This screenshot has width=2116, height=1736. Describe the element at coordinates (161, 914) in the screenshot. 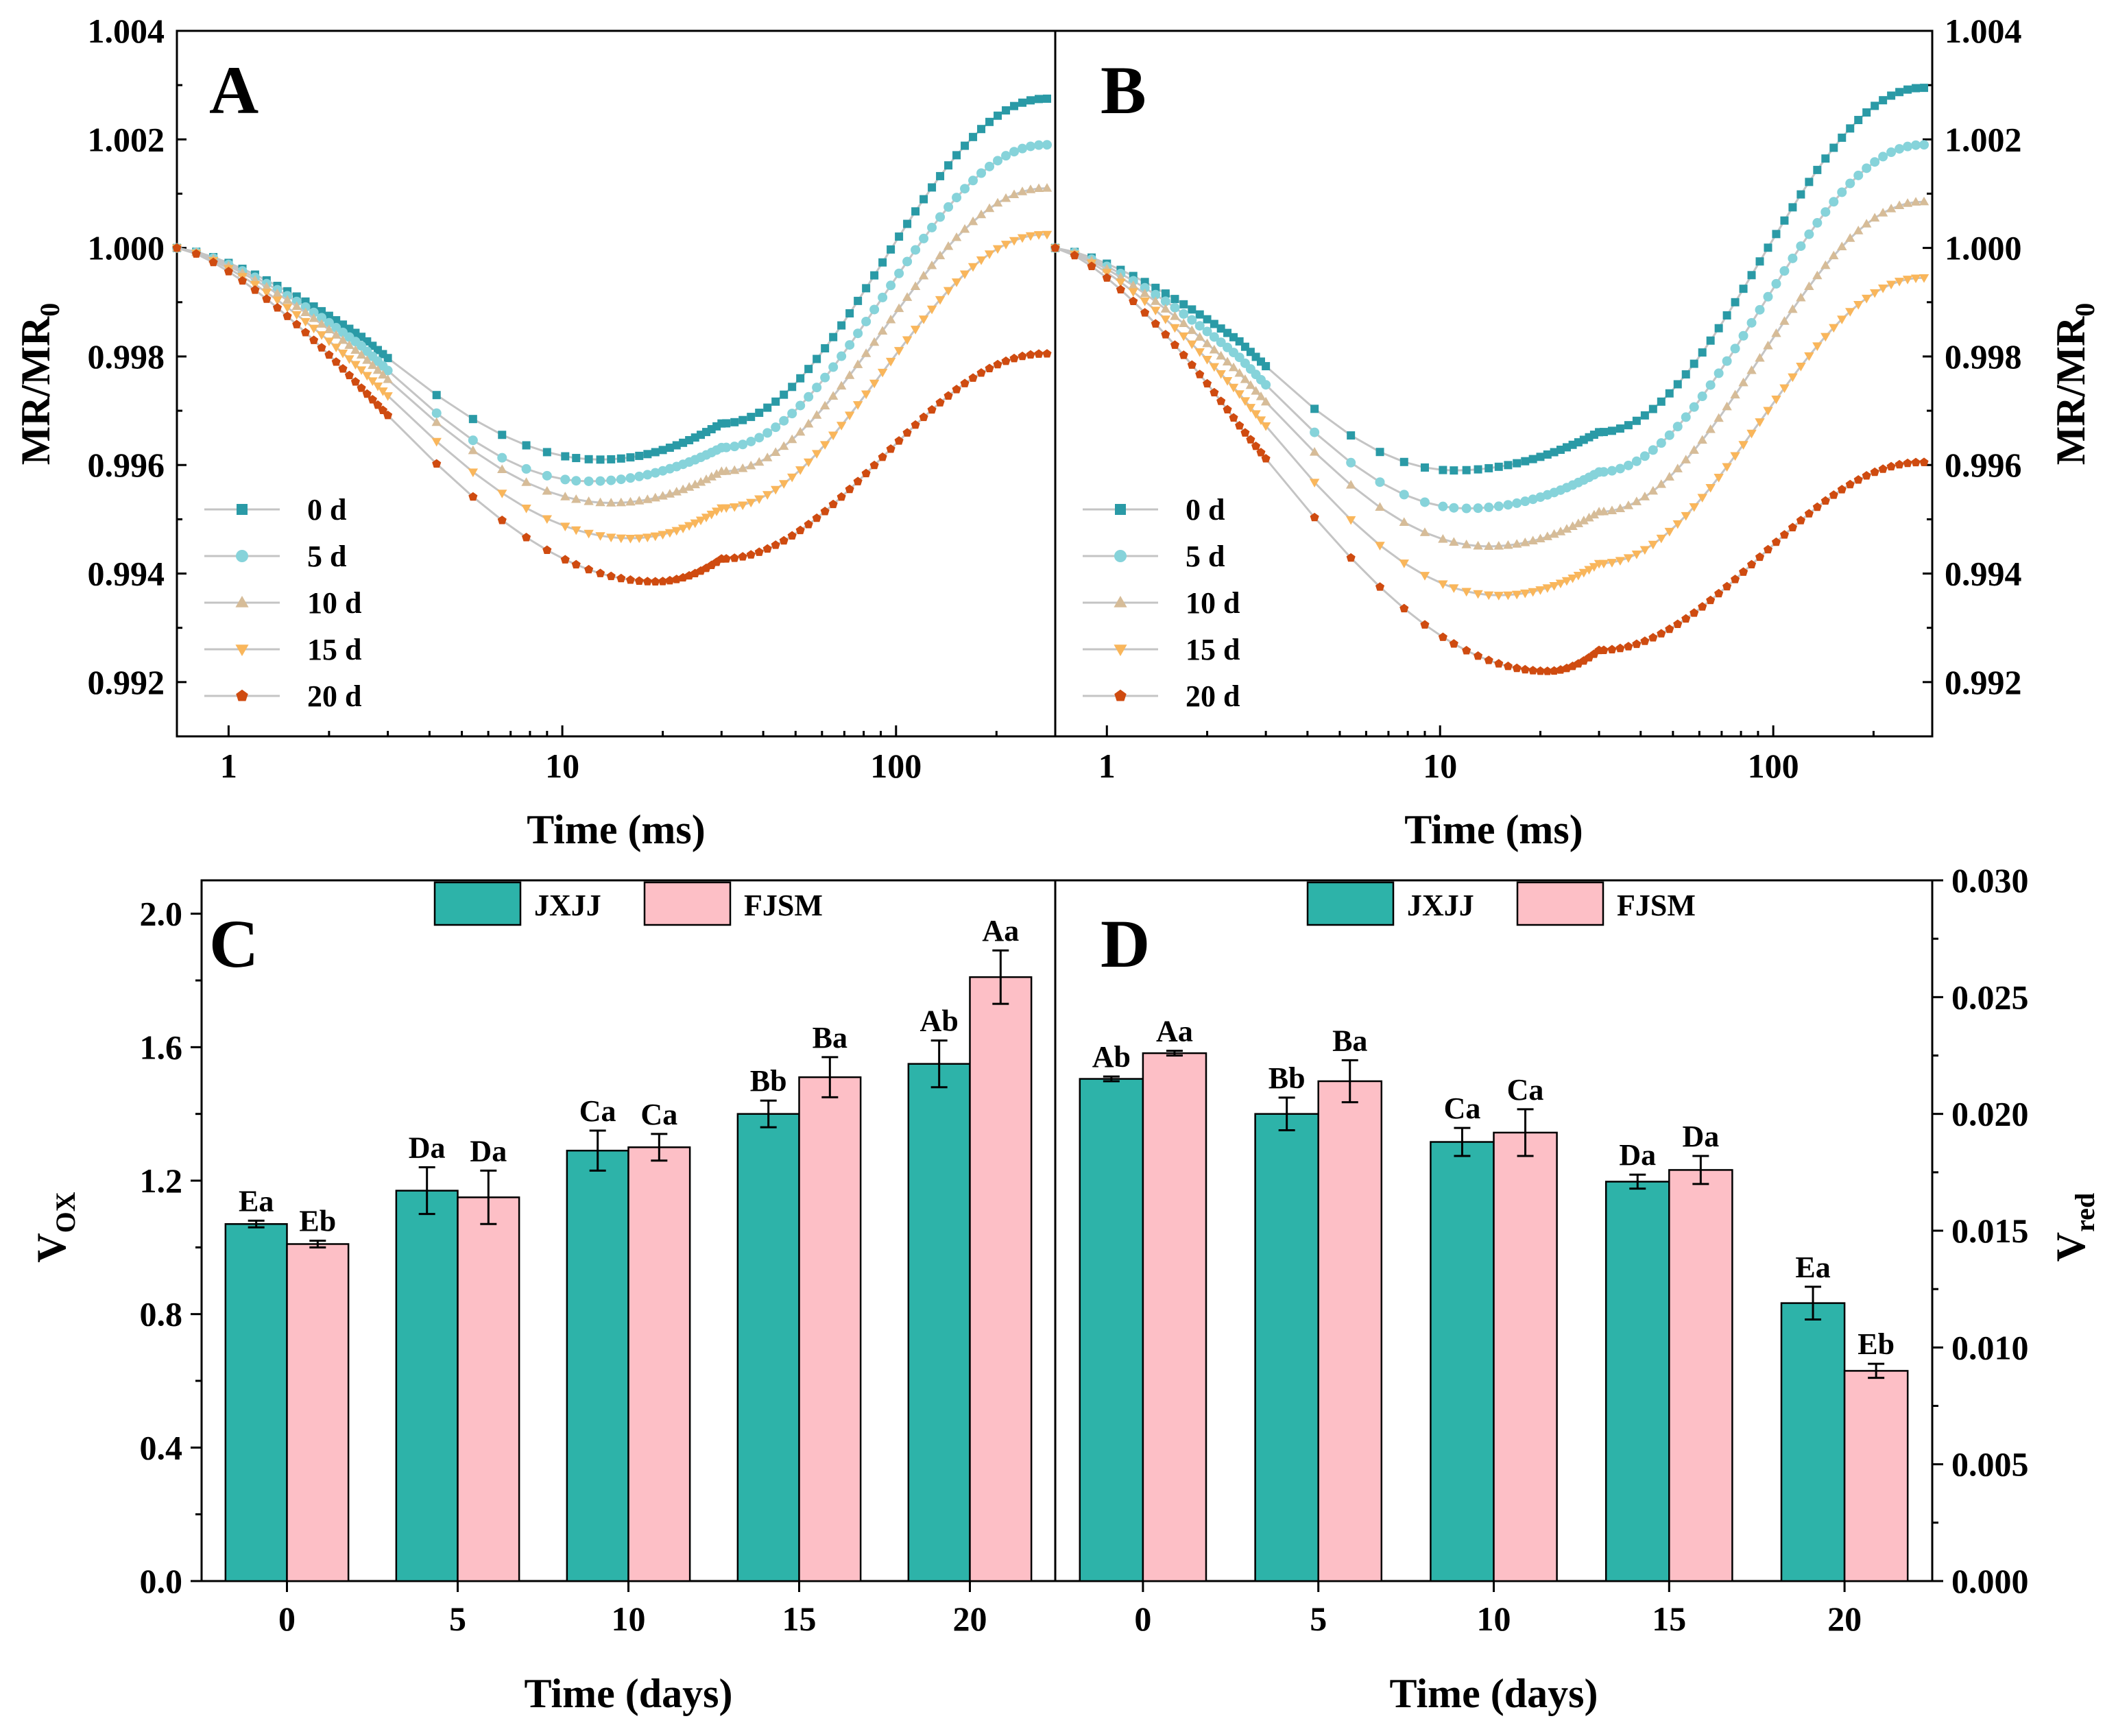

I see `y-tick-label: 2.0` at that location.